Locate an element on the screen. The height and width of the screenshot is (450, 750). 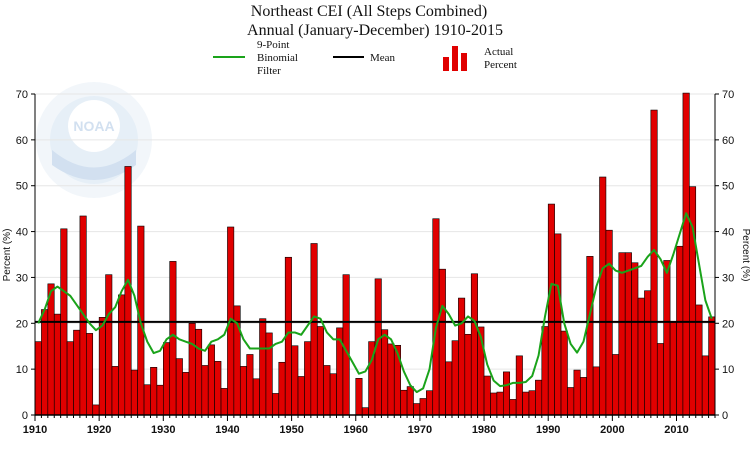
legend-mean-label: Mean is located at coordinates (383, 58).